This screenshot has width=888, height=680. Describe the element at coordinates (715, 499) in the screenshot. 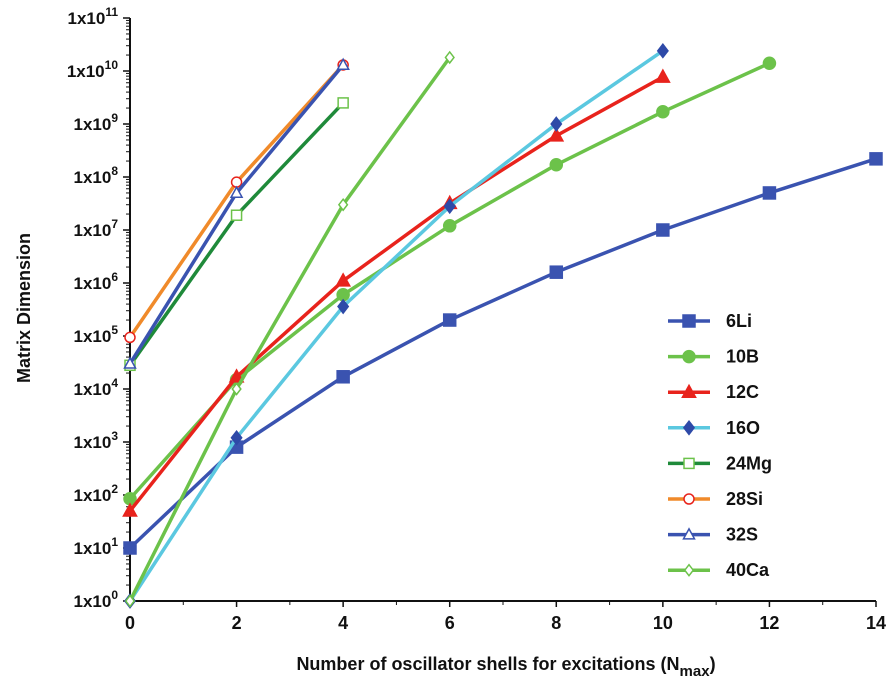

I see `legend-item-28Si: 28Si` at that location.